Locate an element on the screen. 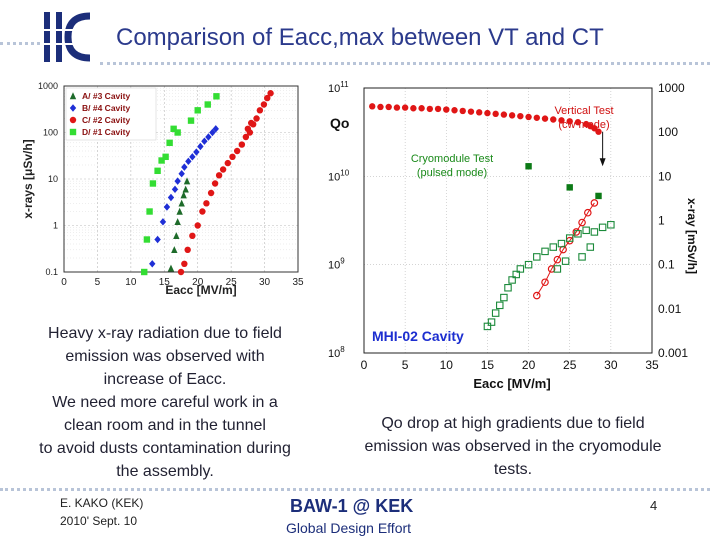 This screenshot has width=720, height=540. y-tick-label: 0.1 is located at coordinates (51, 272).